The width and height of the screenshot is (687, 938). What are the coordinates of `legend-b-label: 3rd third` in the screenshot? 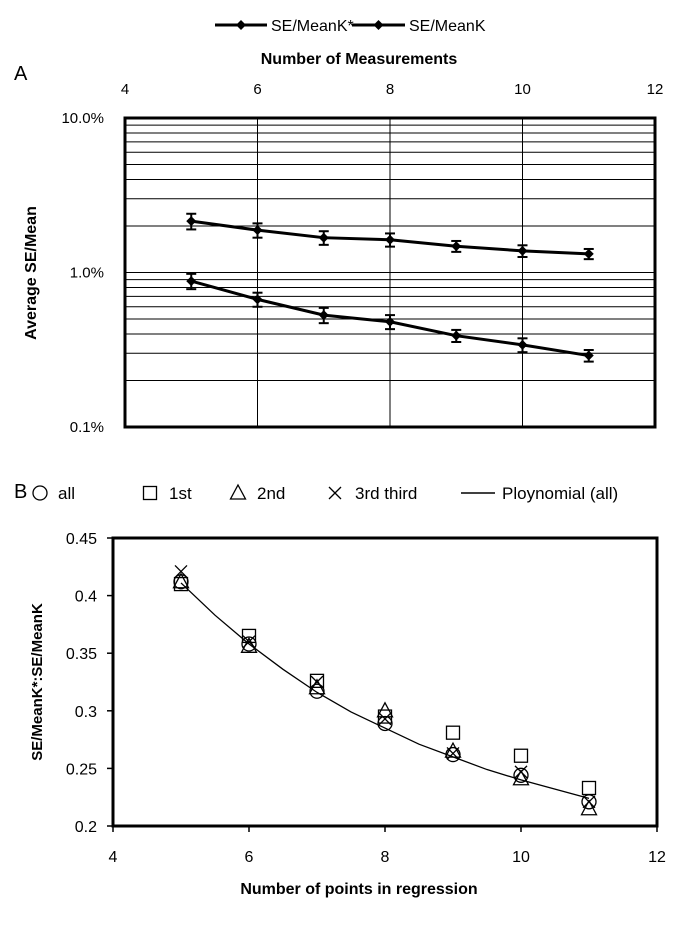 It's located at (386, 493).